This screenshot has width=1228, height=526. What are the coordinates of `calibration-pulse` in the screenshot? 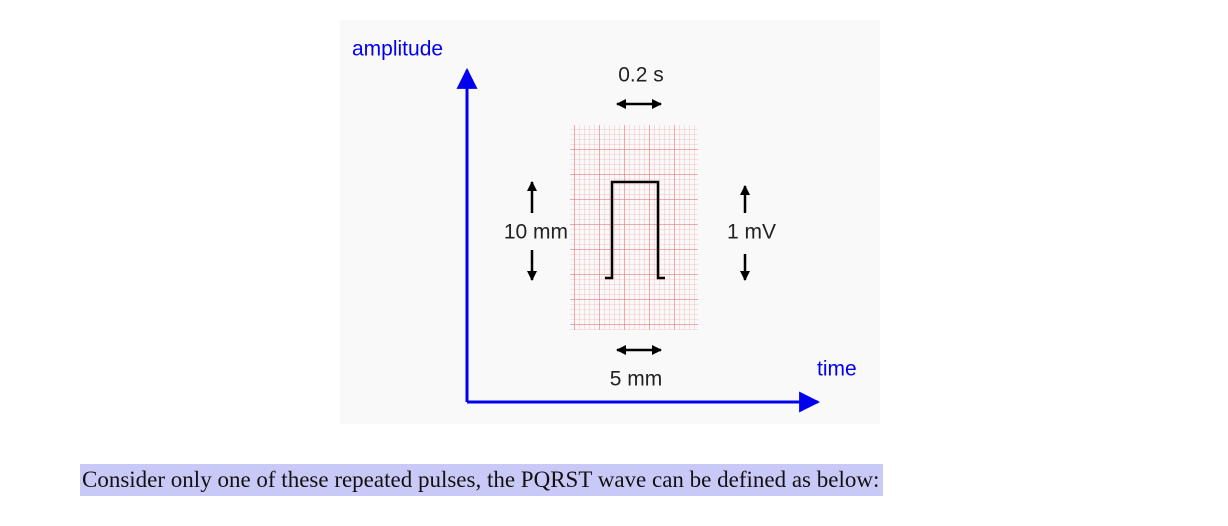 It's located at (635, 230).